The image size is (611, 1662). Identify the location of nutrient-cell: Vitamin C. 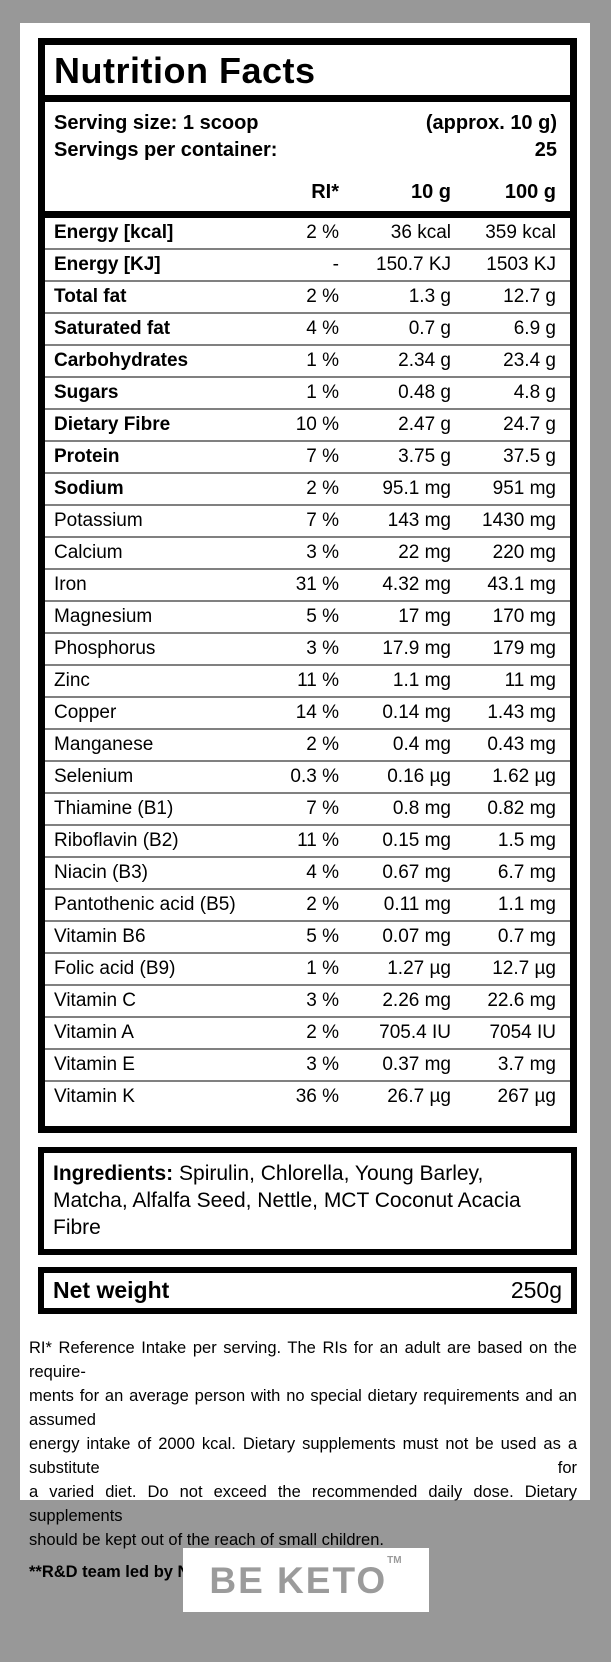
(95, 1000).